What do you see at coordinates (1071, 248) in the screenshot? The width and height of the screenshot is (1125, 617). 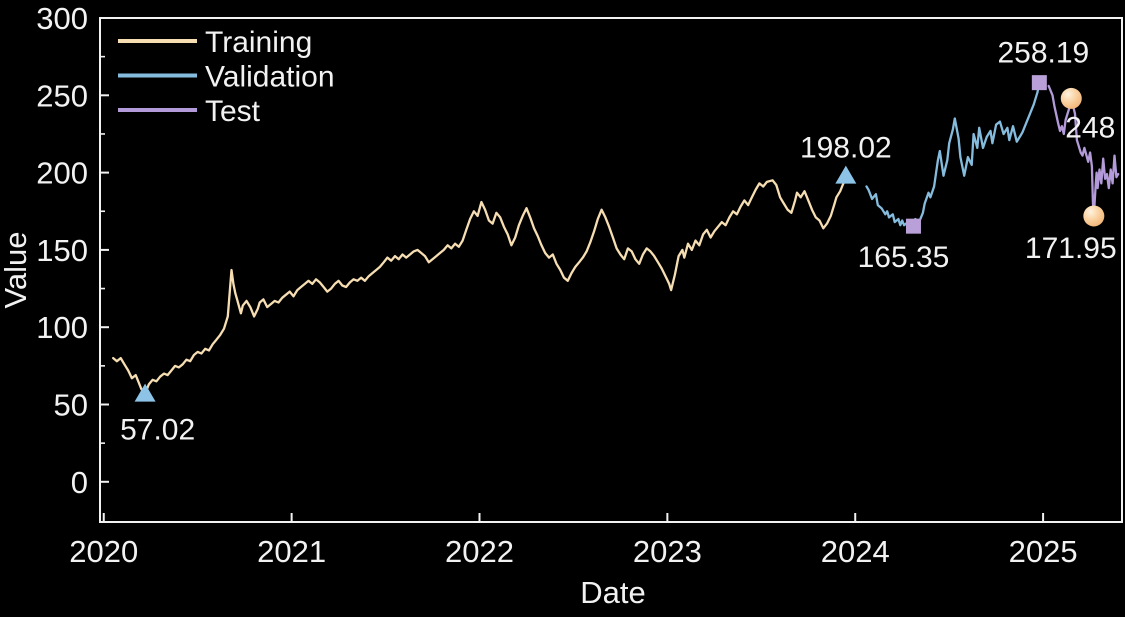 I see `annotation-label: 171.95` at bounding box center [1071, 248].